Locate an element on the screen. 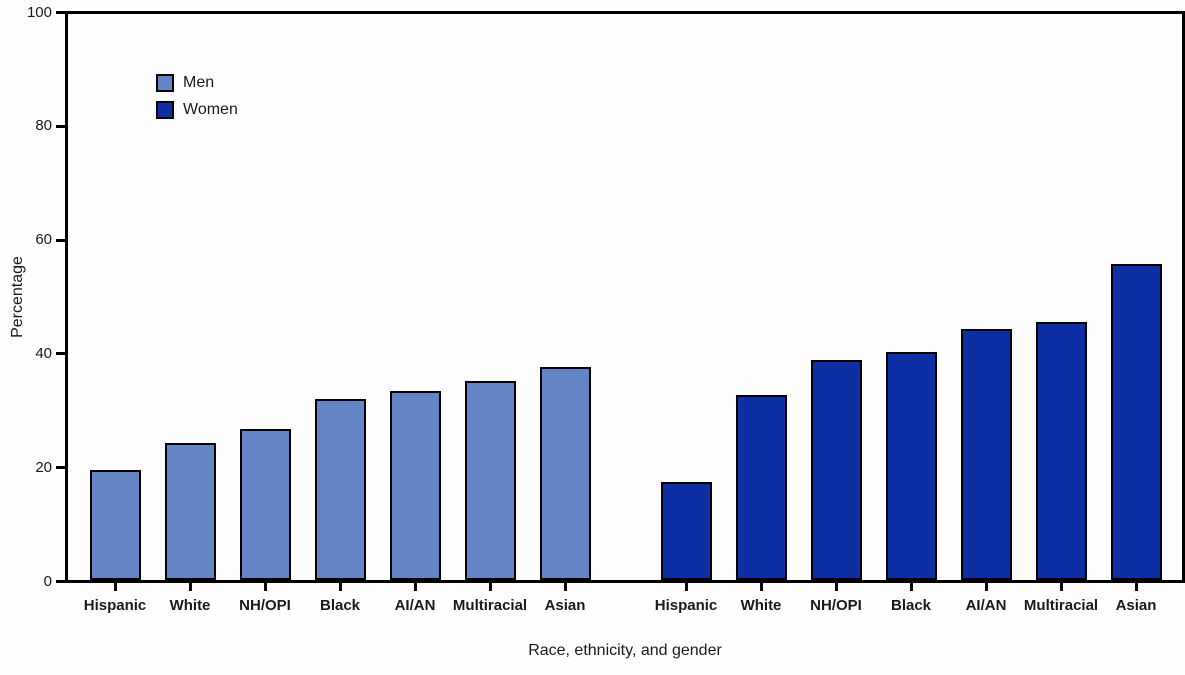 The height and width of the screenshot is (675, 1185). x-tick-label-women-multiracial: Multiracial is located at coordinates (1061, 605).